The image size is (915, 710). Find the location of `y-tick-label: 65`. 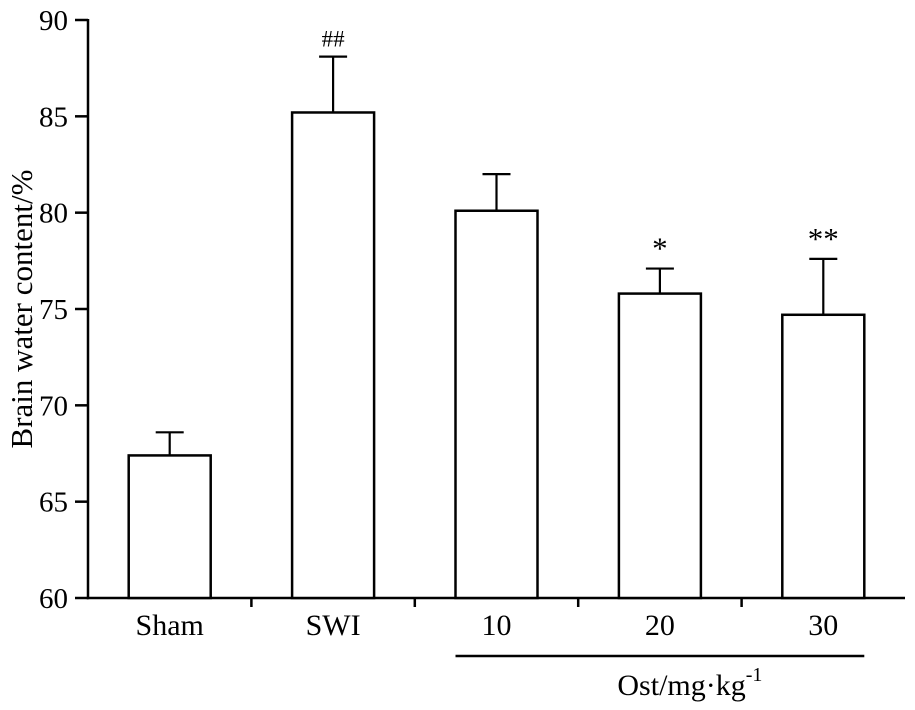

y-tick-label: 65 is located at coordinates (53, 503).